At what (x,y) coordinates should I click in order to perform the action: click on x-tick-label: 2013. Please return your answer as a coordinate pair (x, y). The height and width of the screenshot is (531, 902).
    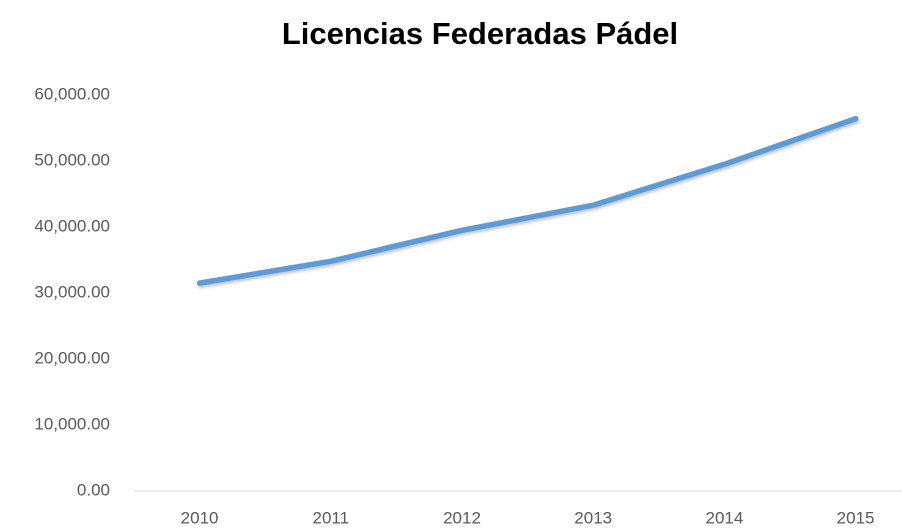
    Looking at the image, I should click on (593, 517).